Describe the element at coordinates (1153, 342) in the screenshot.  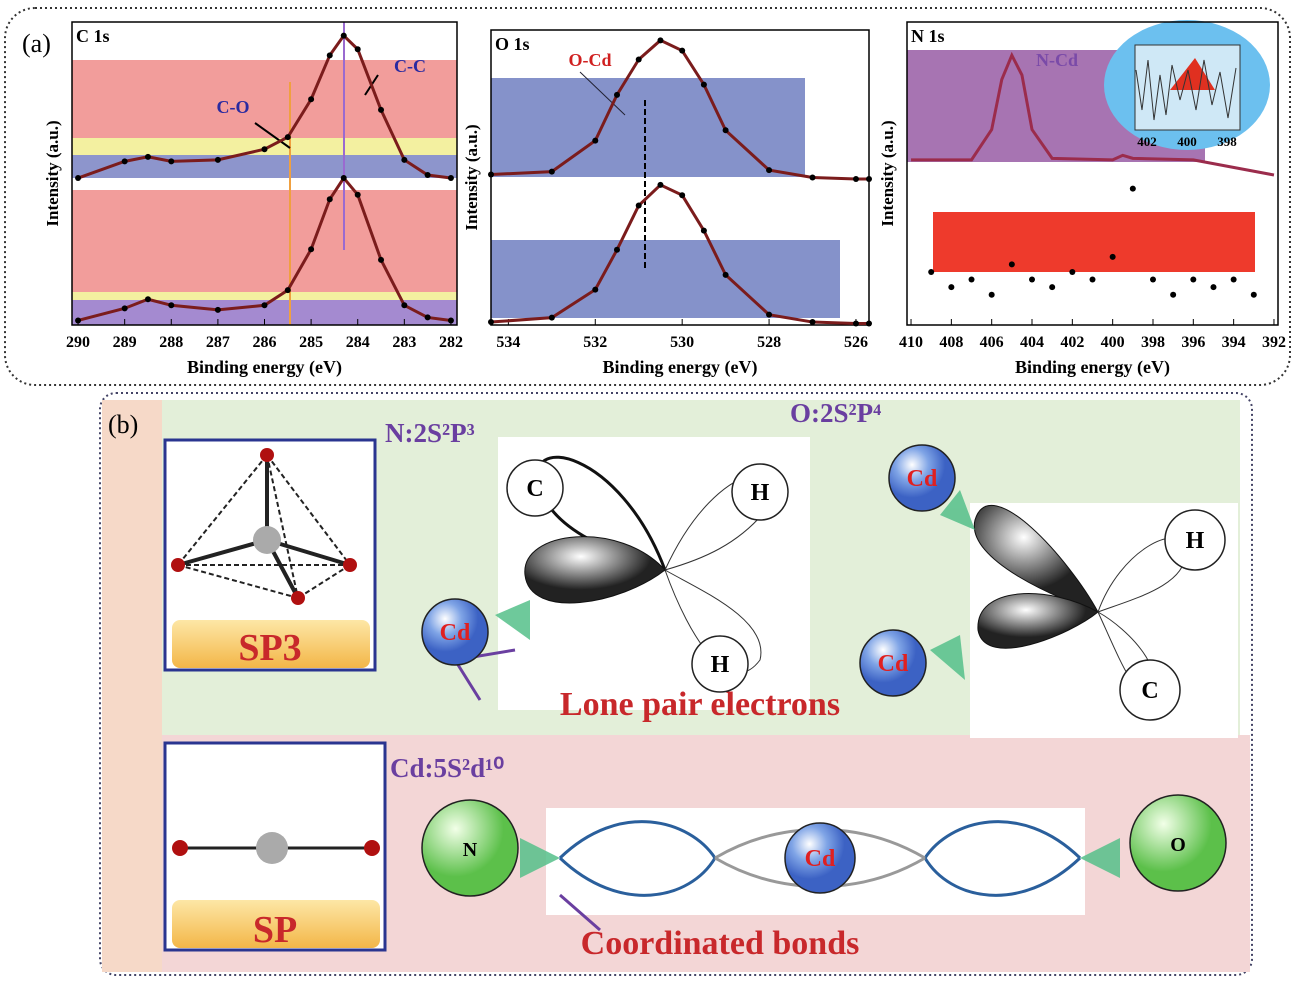
I see `x-tick-label: 398` at that location.